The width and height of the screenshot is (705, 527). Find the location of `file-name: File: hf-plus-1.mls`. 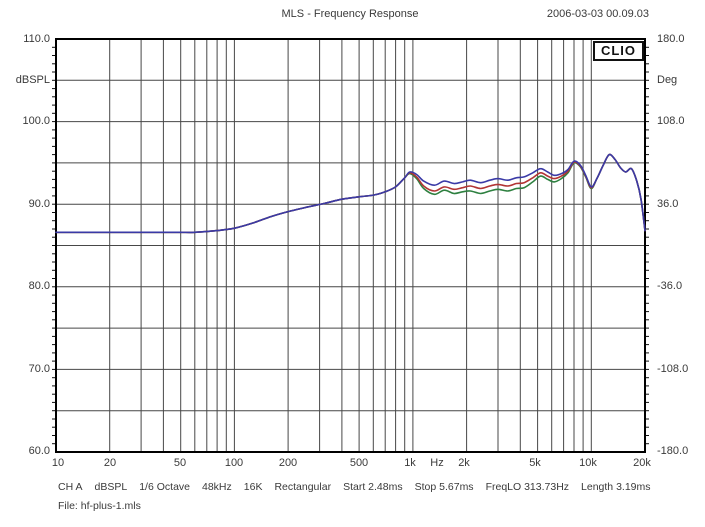

file-name: File: hf-plus-1.mls is located at coordinates (99, 506).